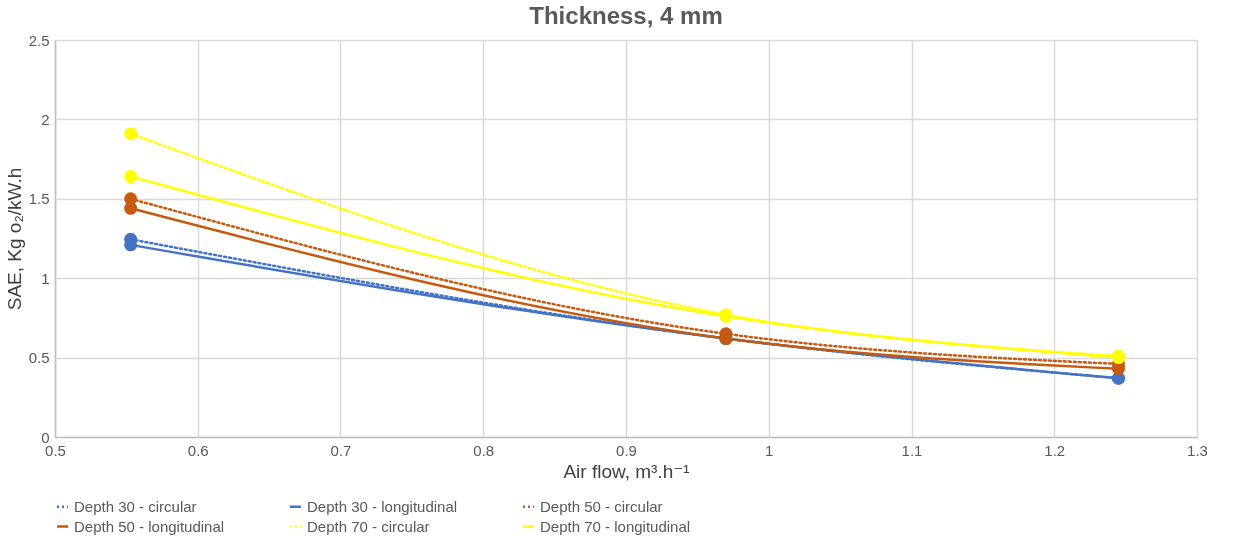 This screenshot has width=1238, height=540. Describe the element at coordinates (601, 506) in the screenshot. I see `legend-label: Depth 50 - circular` at that location.